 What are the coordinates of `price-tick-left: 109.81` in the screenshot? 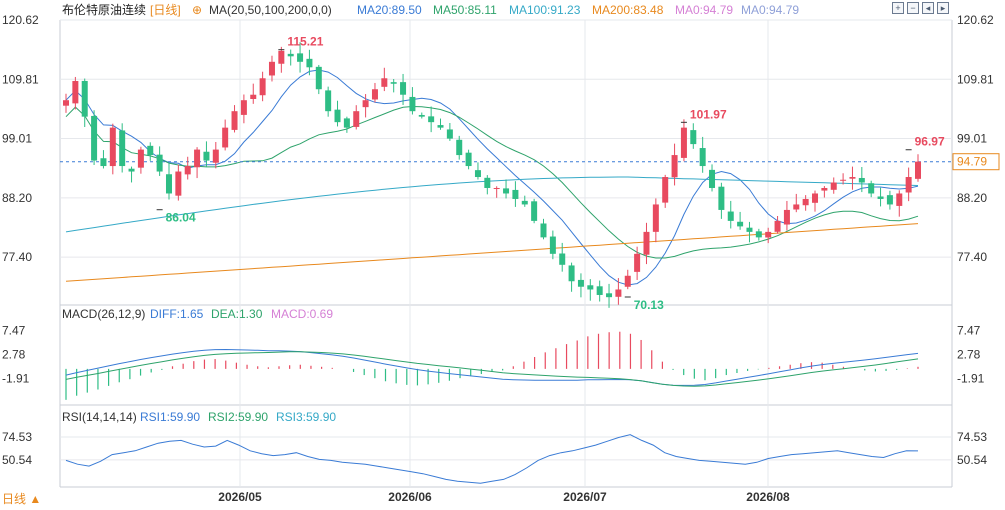 It's located at (20, 79).